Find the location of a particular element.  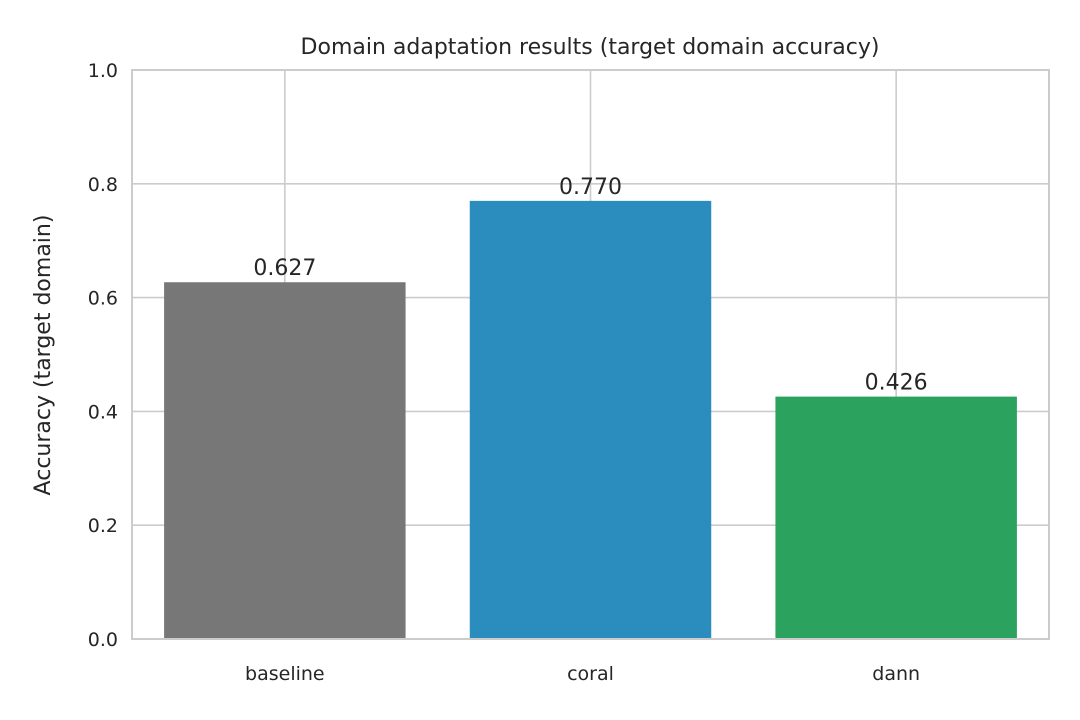

y-tick-label: 0.8 is located at coordinates (103, 185).